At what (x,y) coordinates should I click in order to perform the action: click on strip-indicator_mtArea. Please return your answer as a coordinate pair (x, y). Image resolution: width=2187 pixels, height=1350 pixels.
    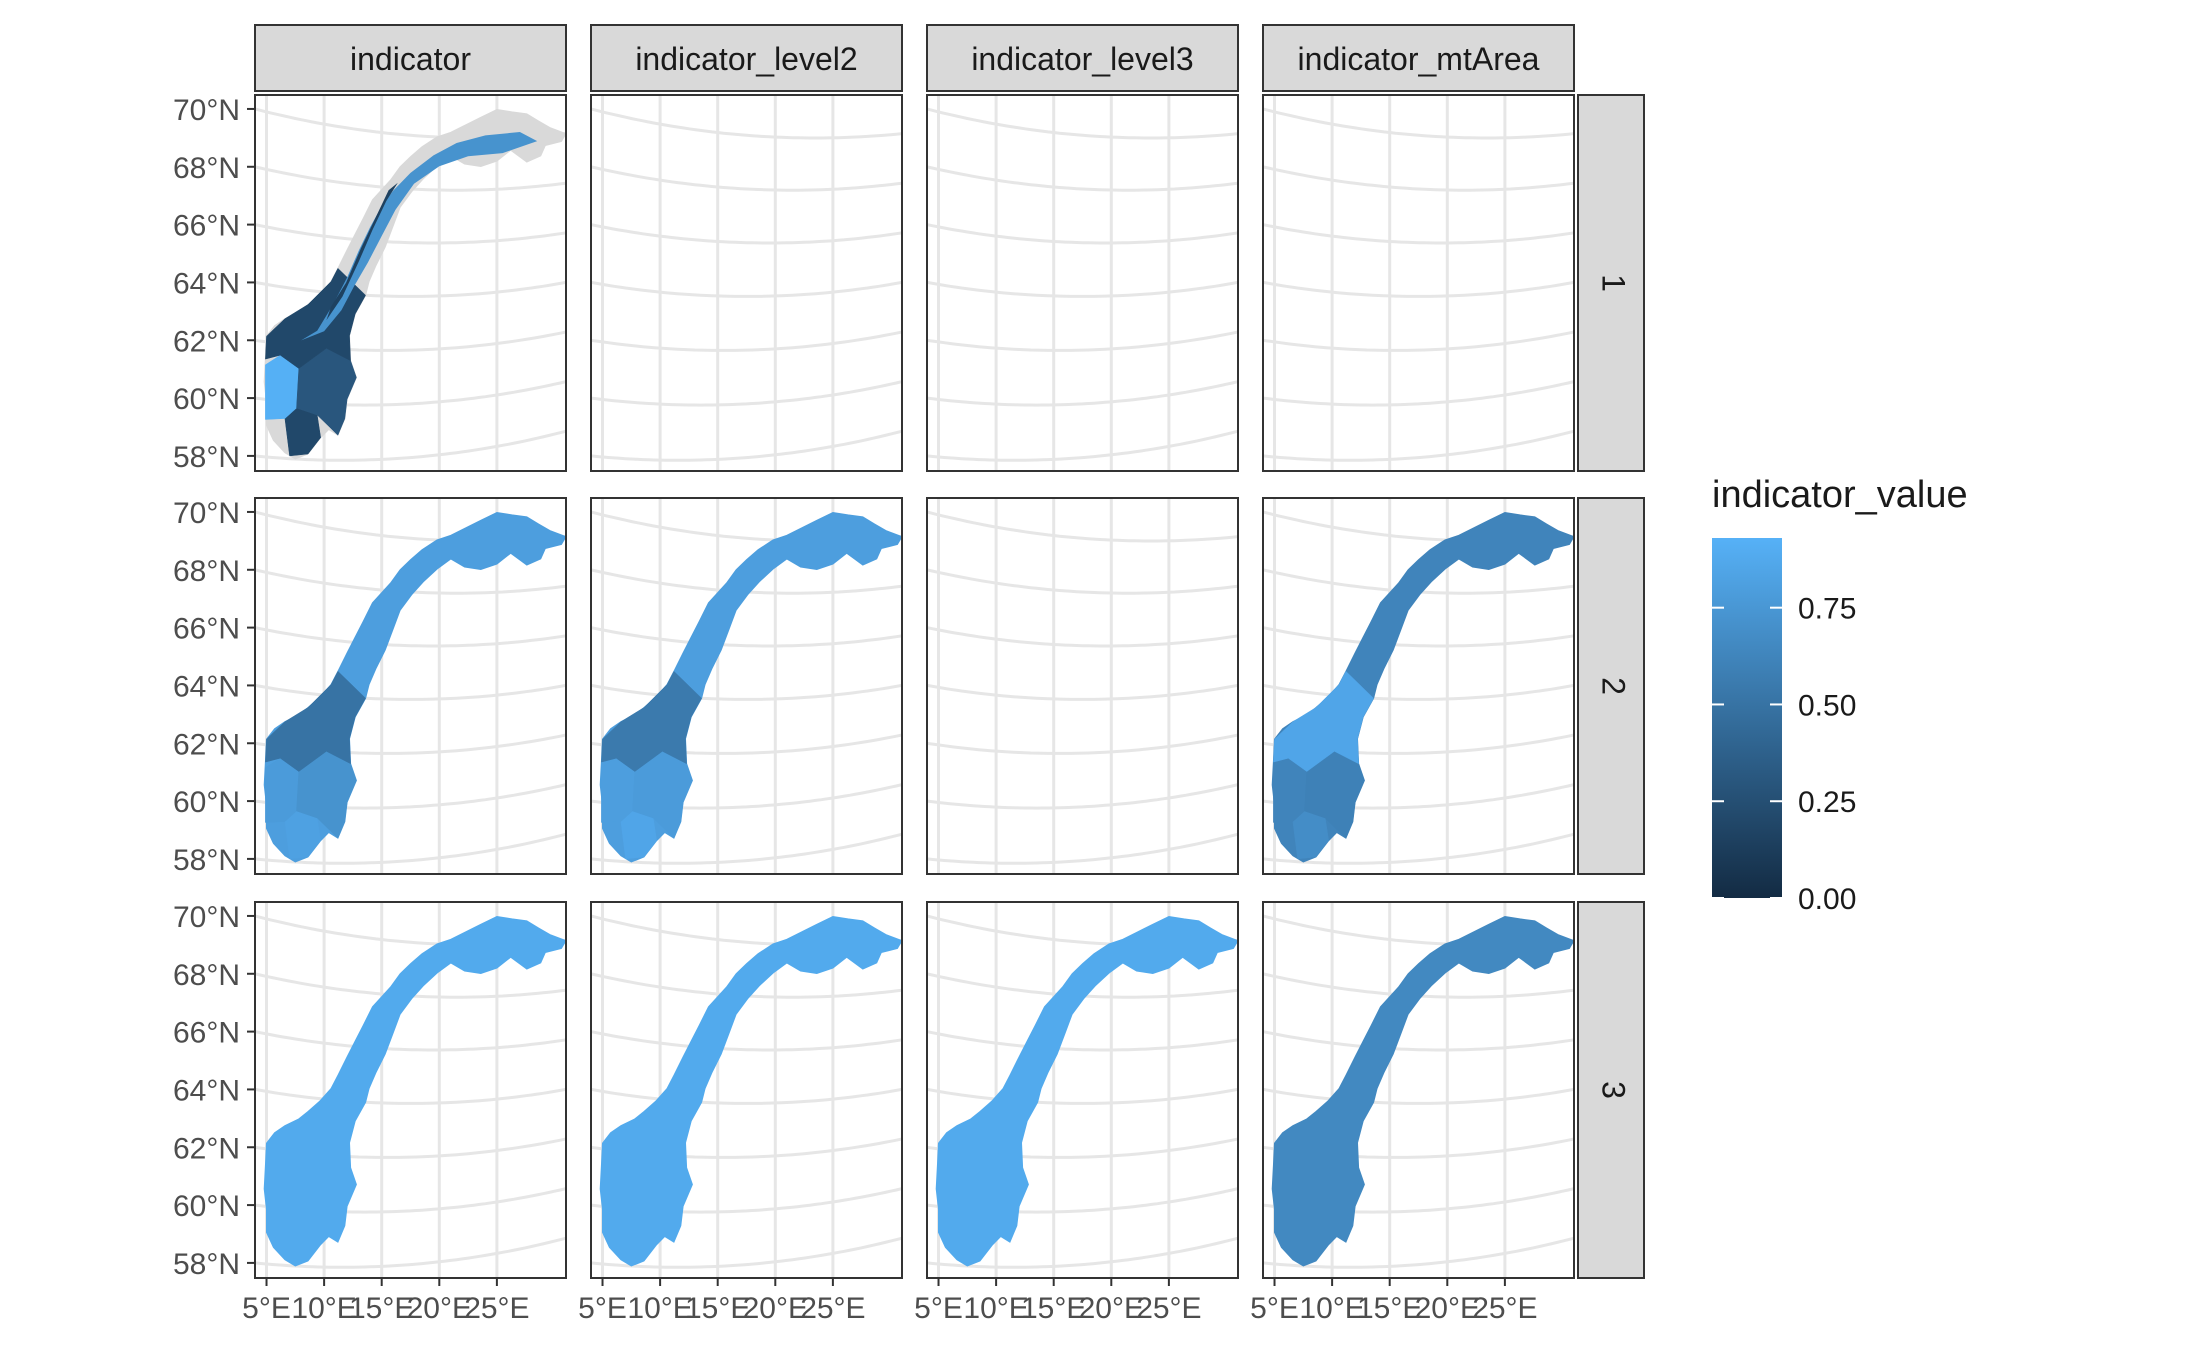
    Looking at the image, I should click on (1418, 58).